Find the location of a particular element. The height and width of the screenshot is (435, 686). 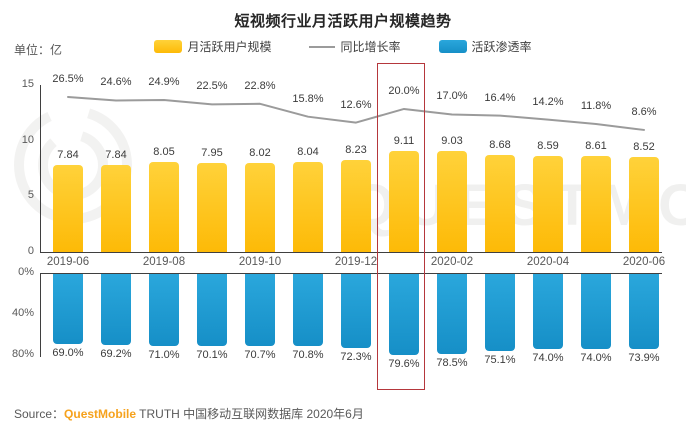

growth-value-label: 26.5% is located at coordinates (68, 79).